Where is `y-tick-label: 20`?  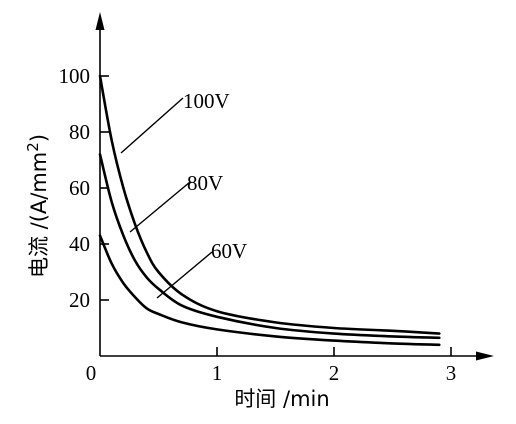
y-tick-label: 20 is located at coordinates (79, 300).